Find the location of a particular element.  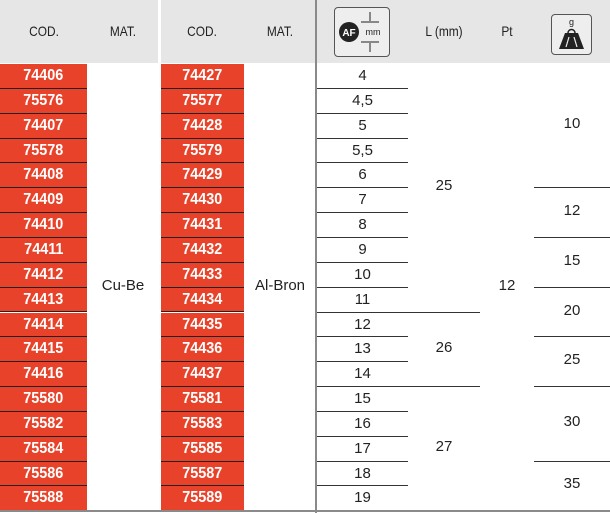

weight-cell: 30 is located at coordinates (572, 422).